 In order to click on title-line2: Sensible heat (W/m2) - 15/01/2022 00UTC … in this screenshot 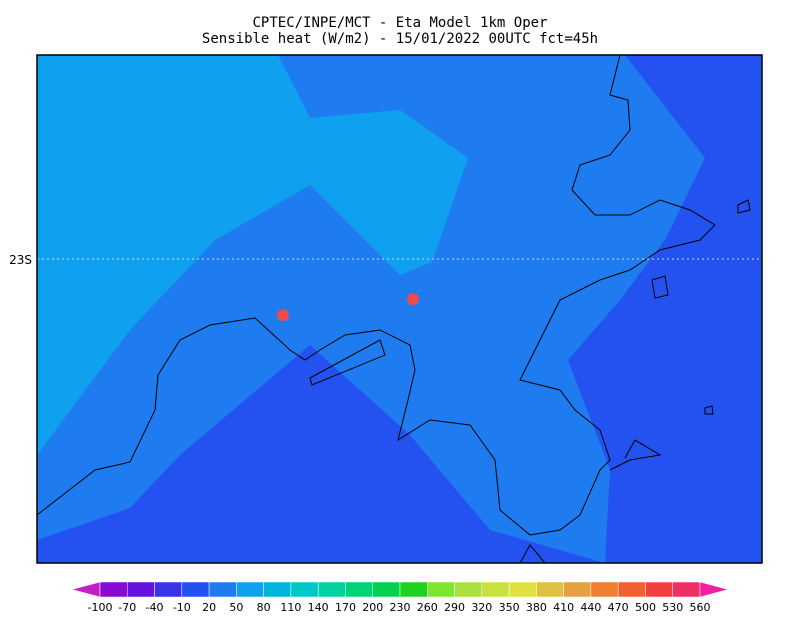, I will do `click(400, 39)`.